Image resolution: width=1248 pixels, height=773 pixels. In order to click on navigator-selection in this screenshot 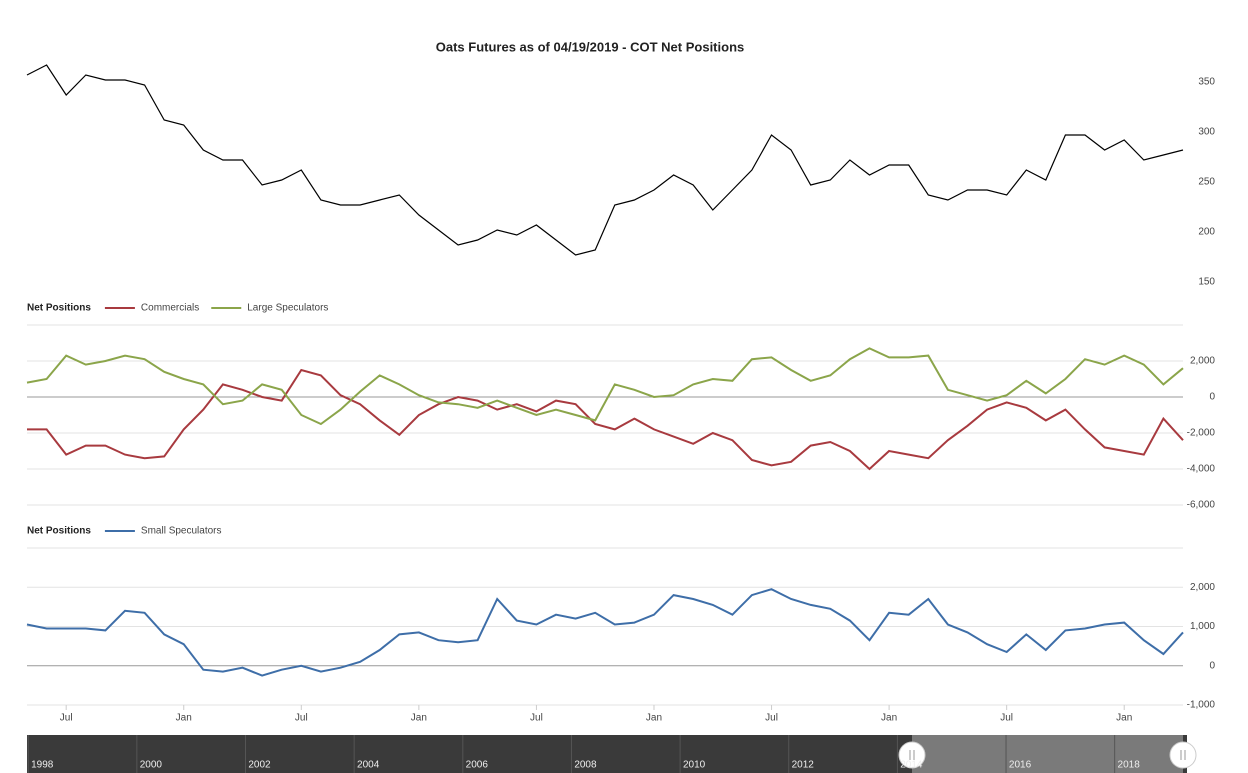, I will do `click(1047, 754)`.